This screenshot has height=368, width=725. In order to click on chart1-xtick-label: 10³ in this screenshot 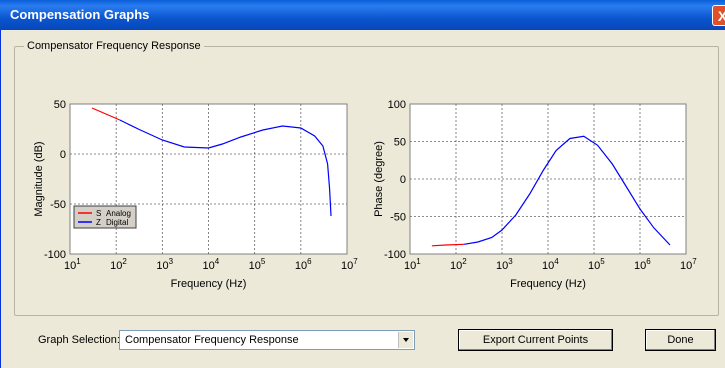, I will do `click(164, 264)`.